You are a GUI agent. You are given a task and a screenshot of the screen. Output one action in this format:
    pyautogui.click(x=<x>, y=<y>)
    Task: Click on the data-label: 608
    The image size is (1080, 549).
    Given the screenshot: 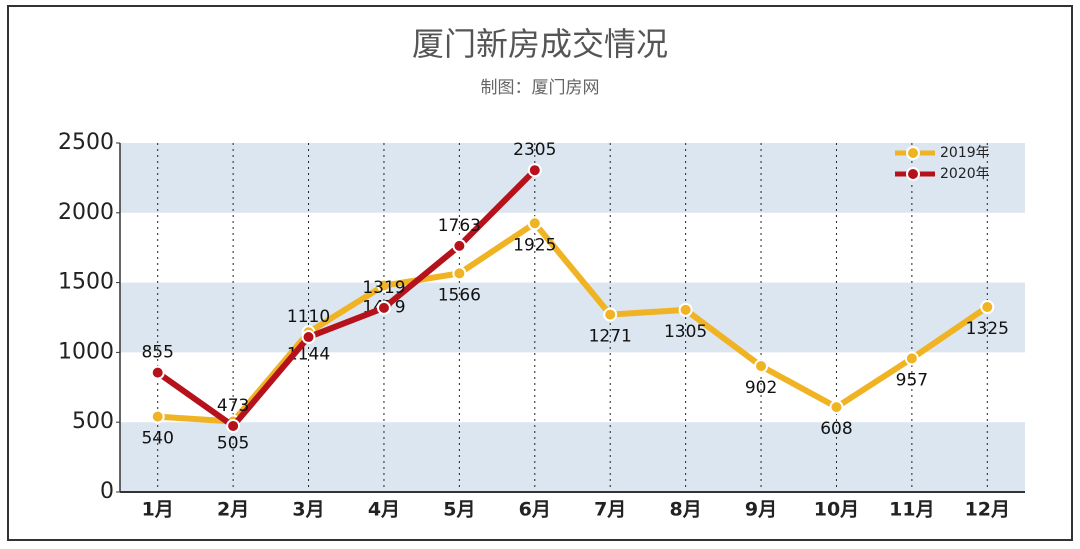 What is the action you would take?
    pyautogui.click(x=836, y=429)
    